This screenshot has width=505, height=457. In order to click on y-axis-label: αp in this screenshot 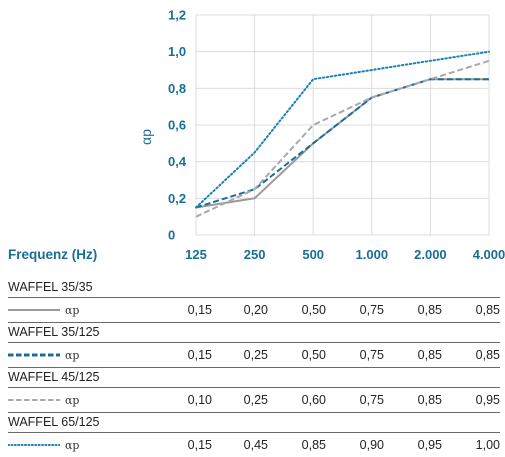, I will do `click(146, 137)`.